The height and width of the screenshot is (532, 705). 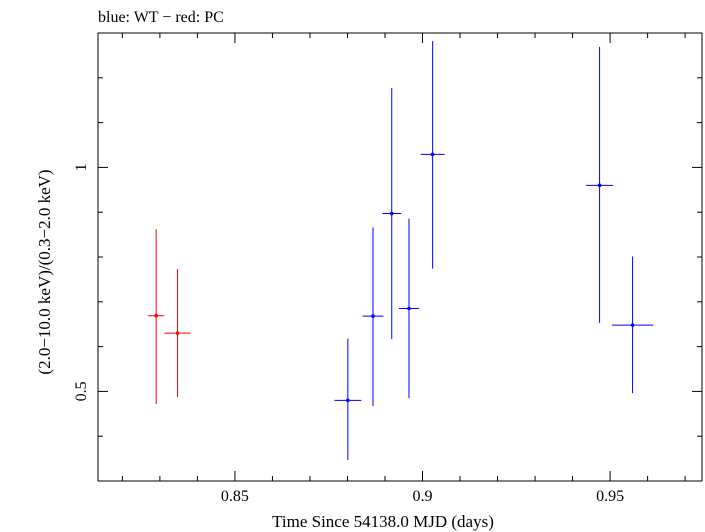 What do you see at coordinates (610, 496) in the screenshot?
I see `x-tick-label: 0.95` at bounding box center [610, 496].